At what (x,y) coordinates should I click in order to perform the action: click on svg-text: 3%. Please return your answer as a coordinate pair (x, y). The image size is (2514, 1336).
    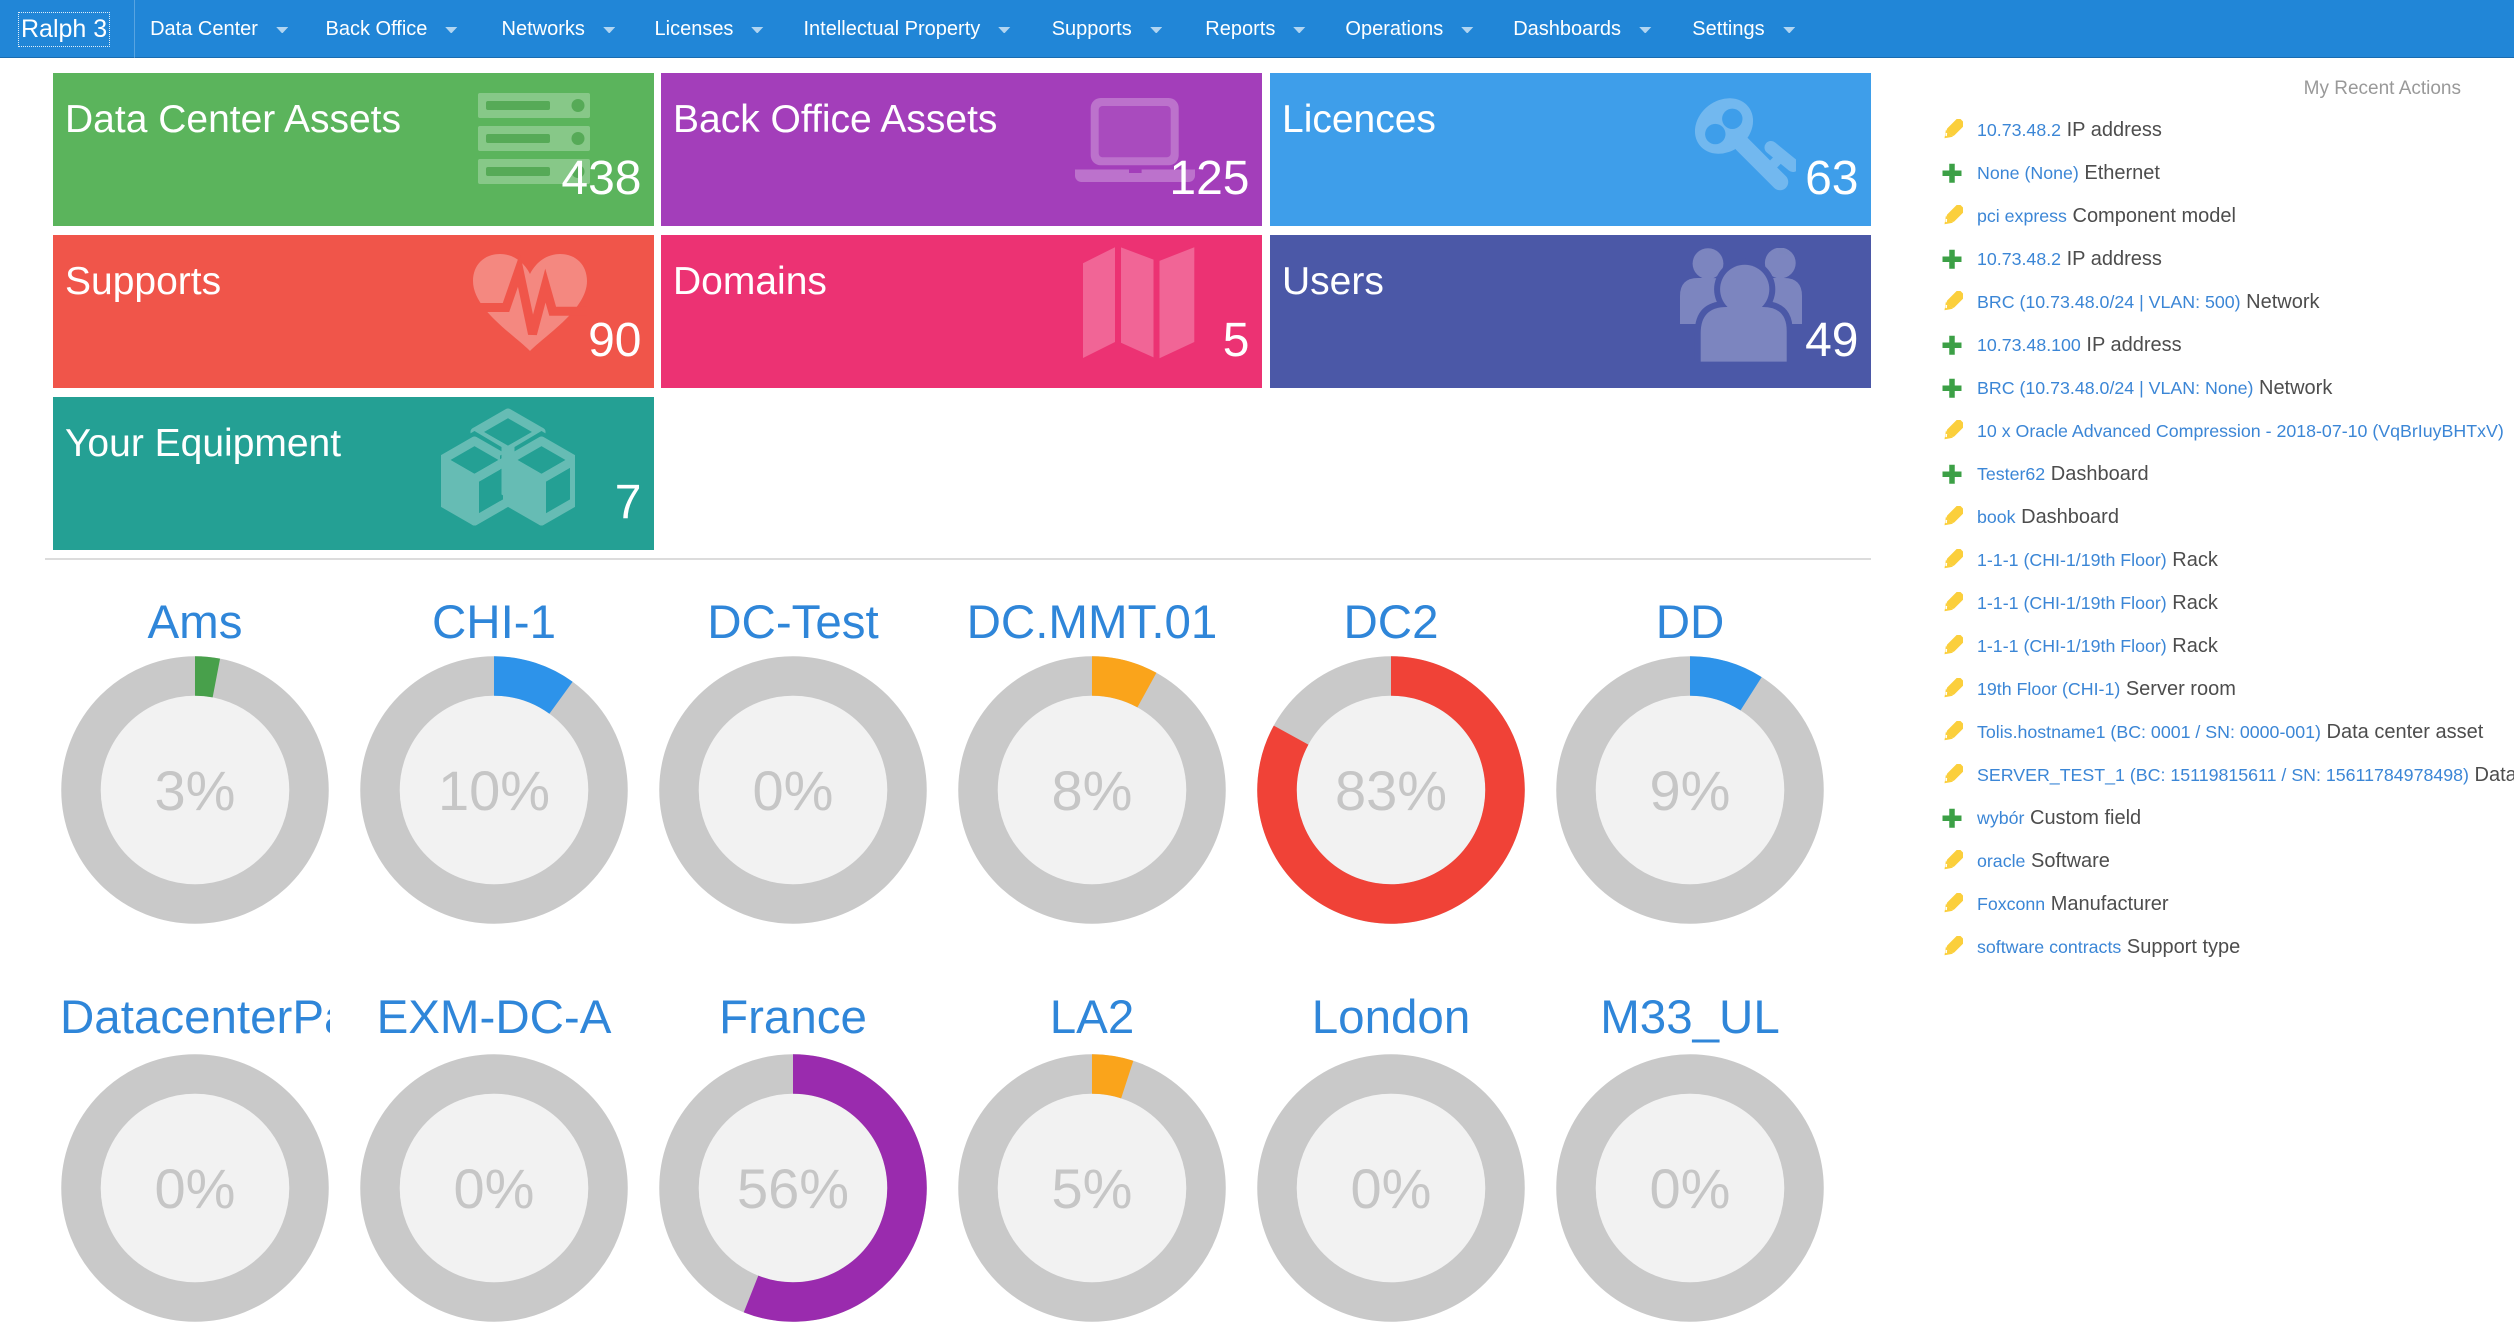
    Looking at the image, I should click on (195, 790).